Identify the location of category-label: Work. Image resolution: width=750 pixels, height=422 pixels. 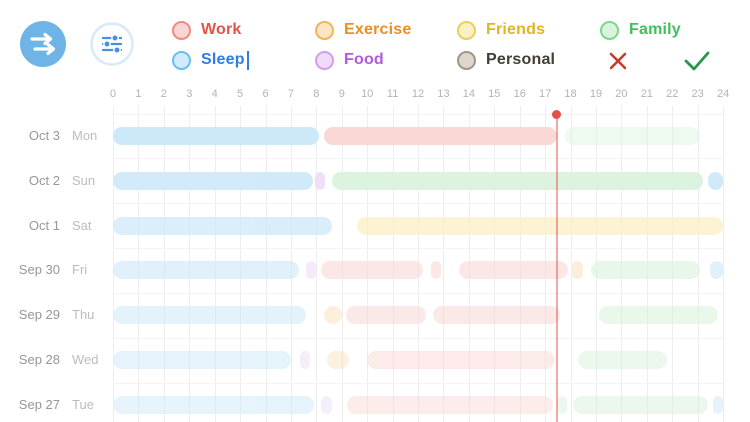
(221, 29).